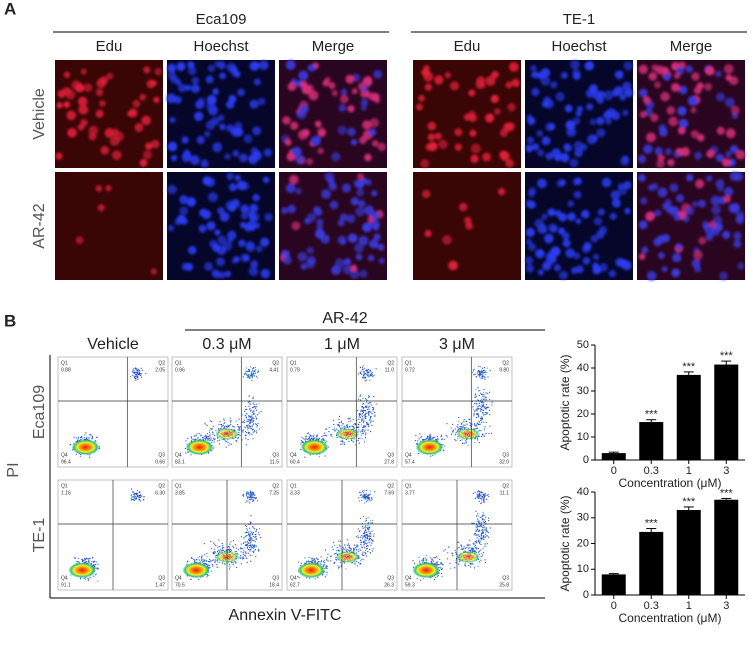 Image resolution: width=753 pixels, height=653 pixels. Describe the element at coordinates (39, 225) in the screenshot. I see `row-label: AR-42` at that location.